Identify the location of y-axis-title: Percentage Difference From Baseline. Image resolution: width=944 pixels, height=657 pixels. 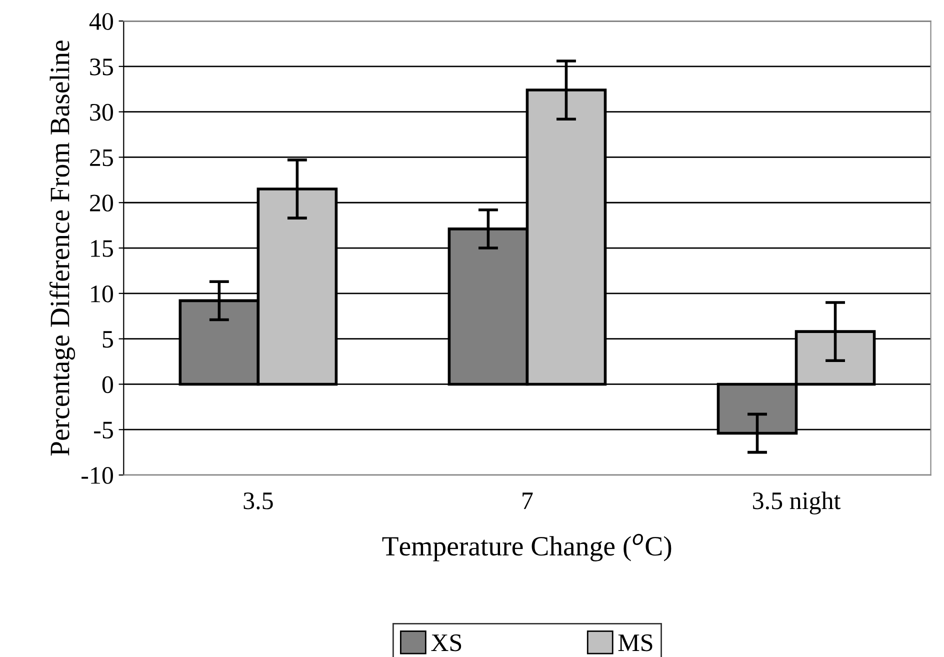
(63, 248).